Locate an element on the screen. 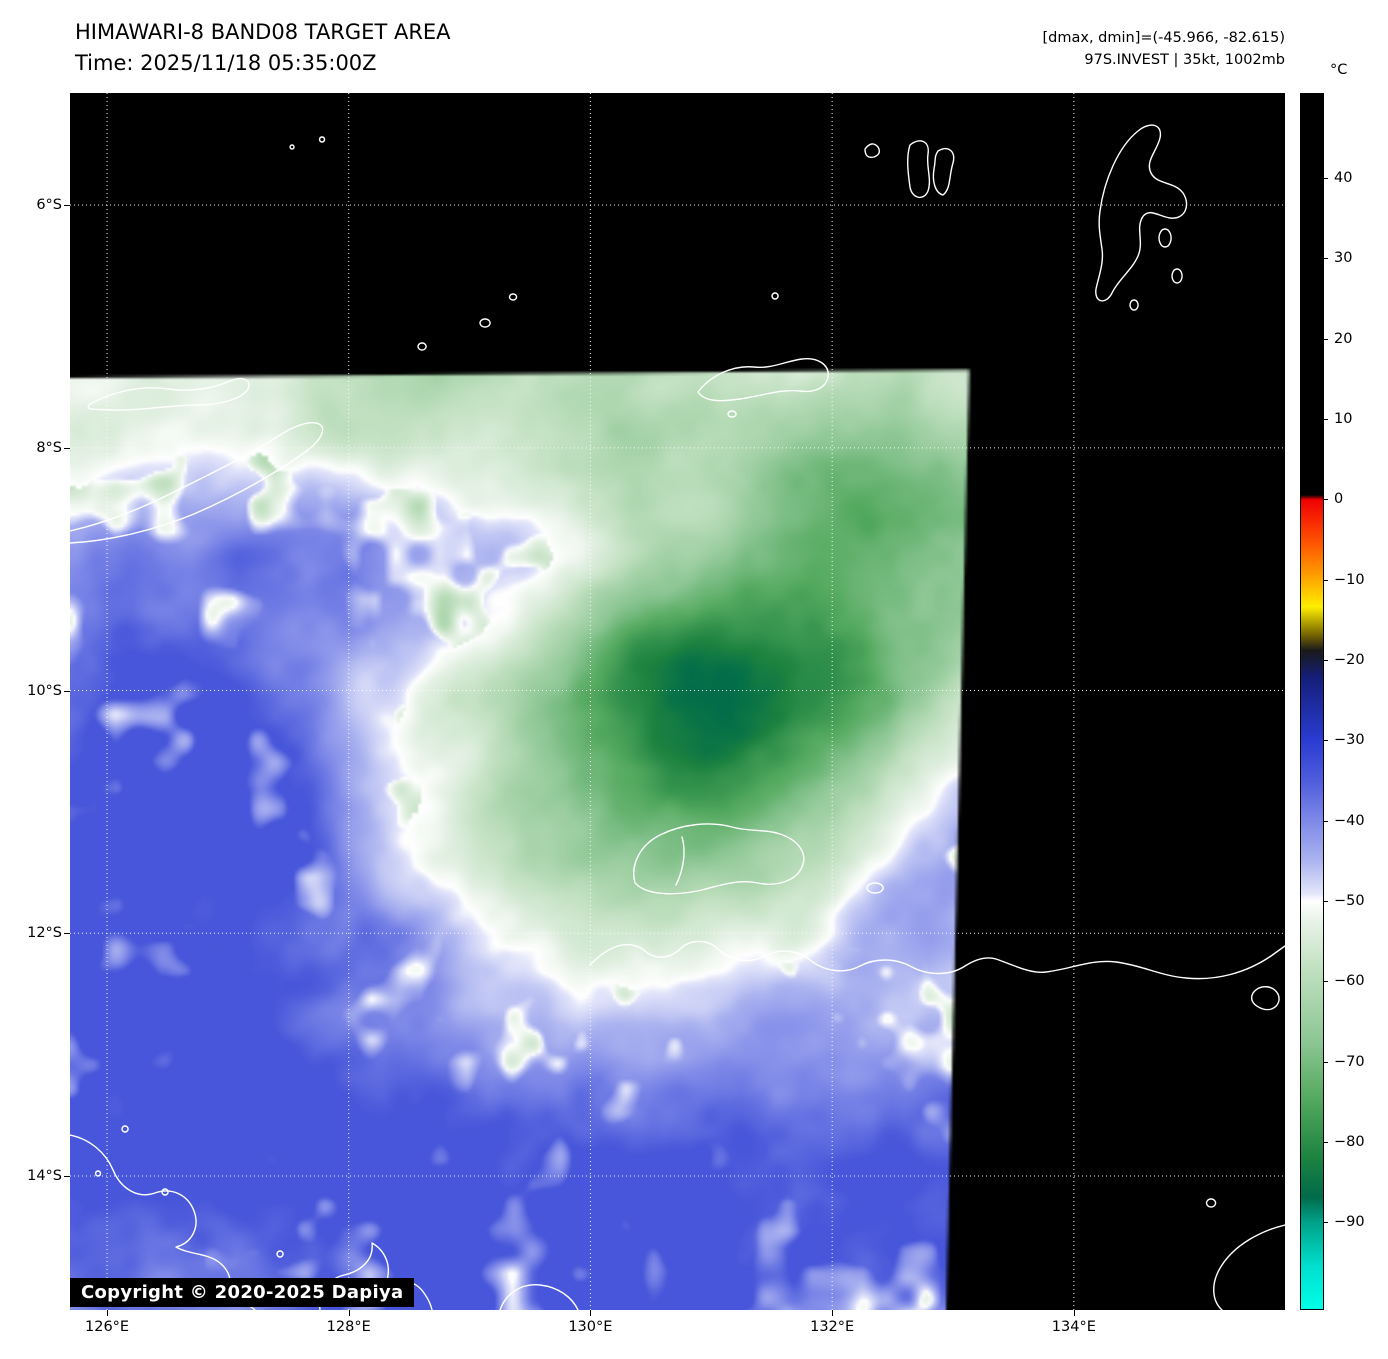 The width and height of the screenshot is (1388, 1359). colorbar-tick-label: 0 is located at coordinates (1339, 499).